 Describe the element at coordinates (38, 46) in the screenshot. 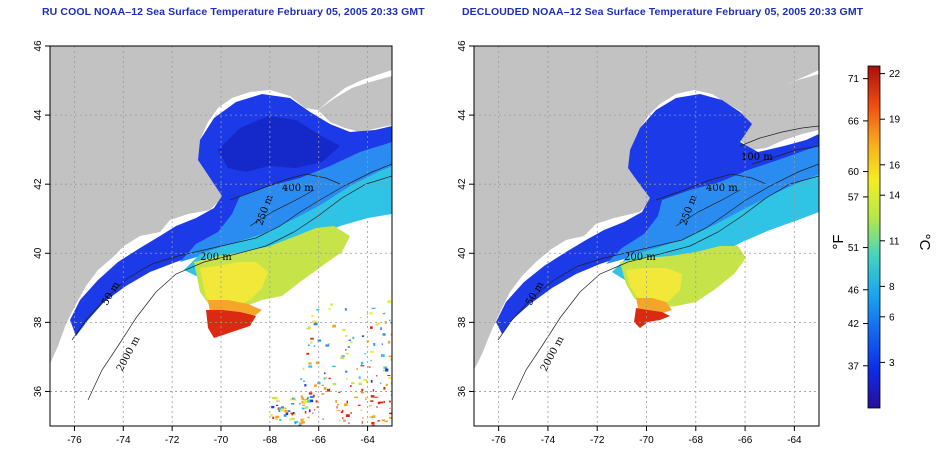

I see `left-y-tick-label: 46` at that location.